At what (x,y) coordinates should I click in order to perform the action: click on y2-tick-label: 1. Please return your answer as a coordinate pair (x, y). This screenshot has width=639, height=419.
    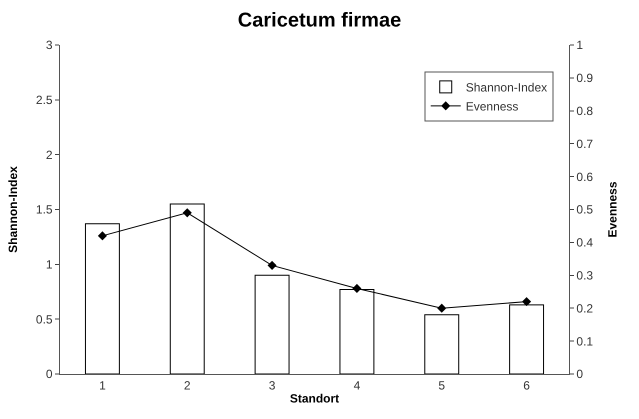
    Looking at the image, I should click on (580, 45).